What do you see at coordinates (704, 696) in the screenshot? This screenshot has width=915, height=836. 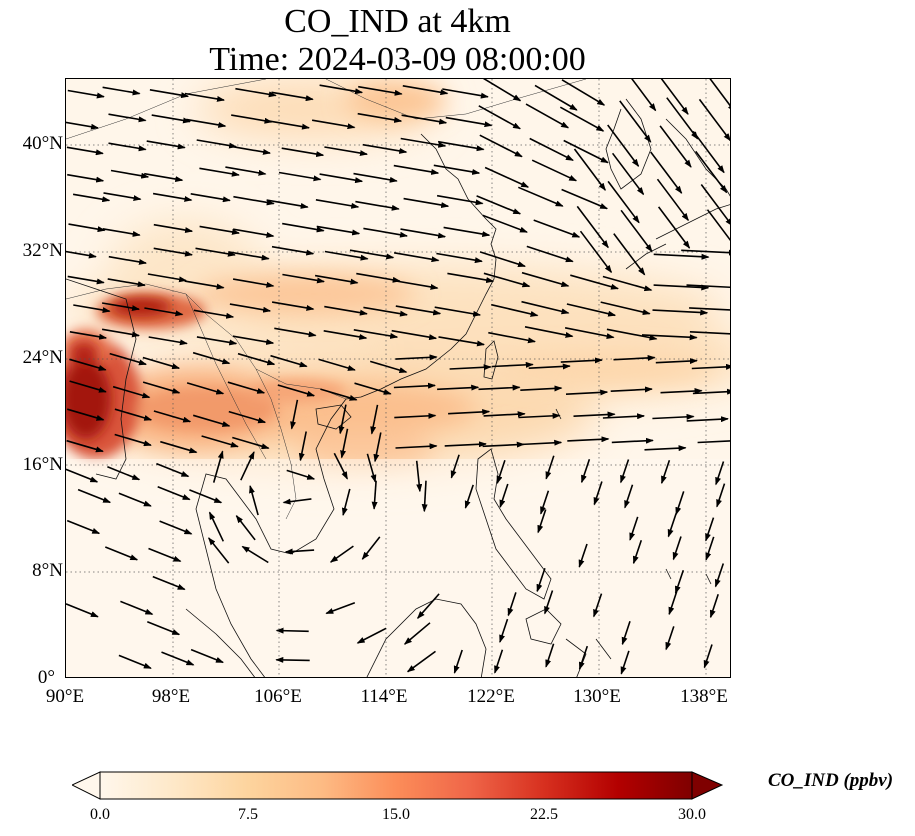 I see `x-tick-label: 138°E` at bounding box center [704, 696].